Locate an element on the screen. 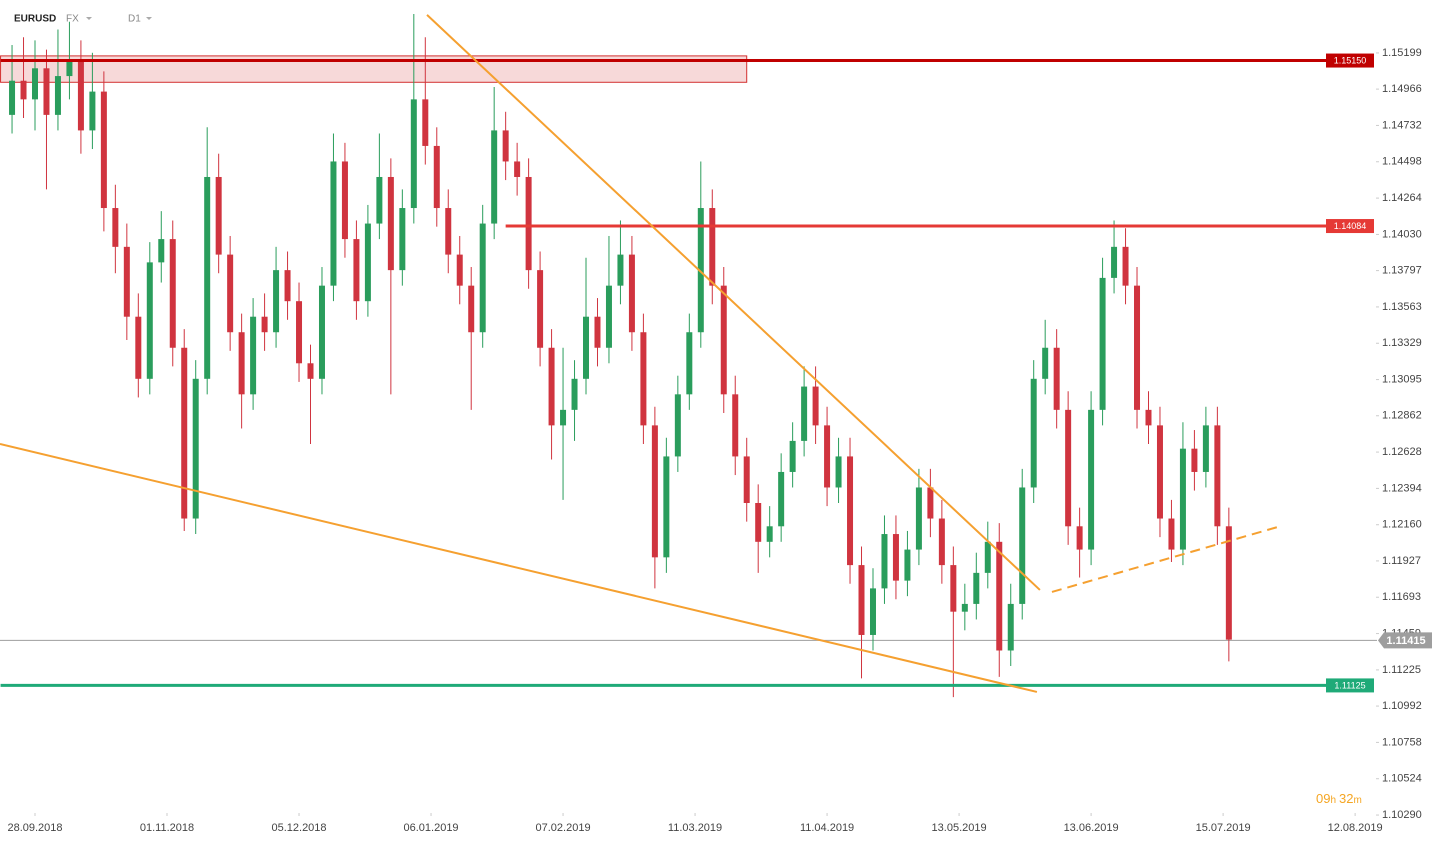 The width and height of the screenshot is (1442, 843). y-tick-label: 1.10290 is located at coordinates (1402, 815).